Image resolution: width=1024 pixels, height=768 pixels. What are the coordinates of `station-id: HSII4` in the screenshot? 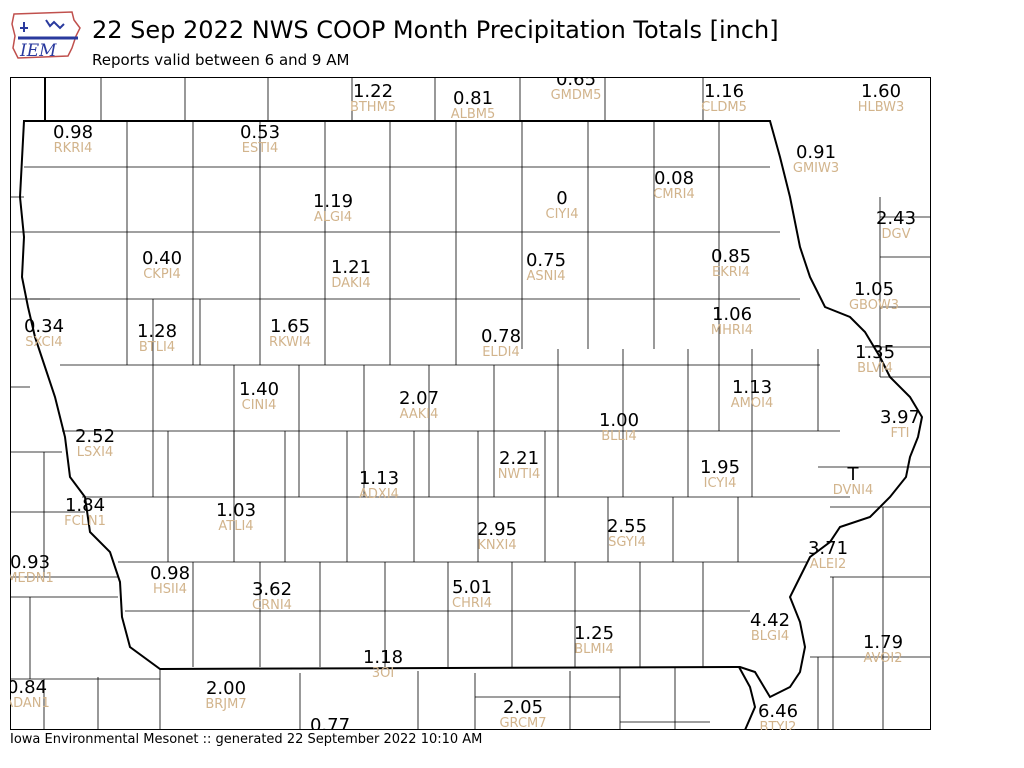 It's located at (170, 589).